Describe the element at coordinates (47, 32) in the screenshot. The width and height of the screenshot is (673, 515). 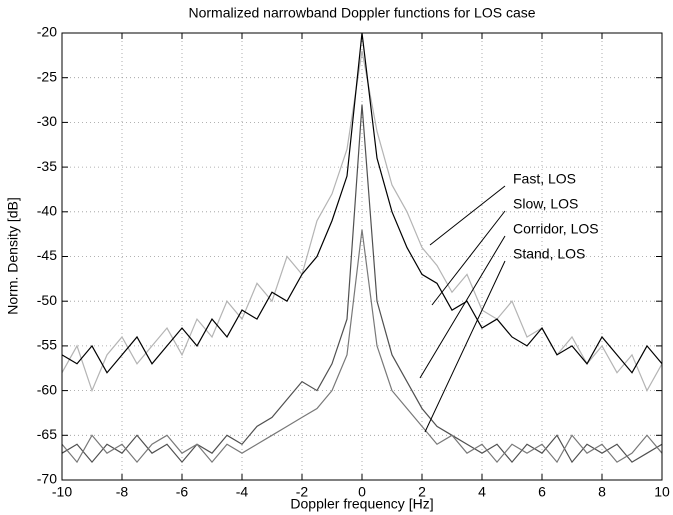
I see `y-tick-label: -20` at that location.